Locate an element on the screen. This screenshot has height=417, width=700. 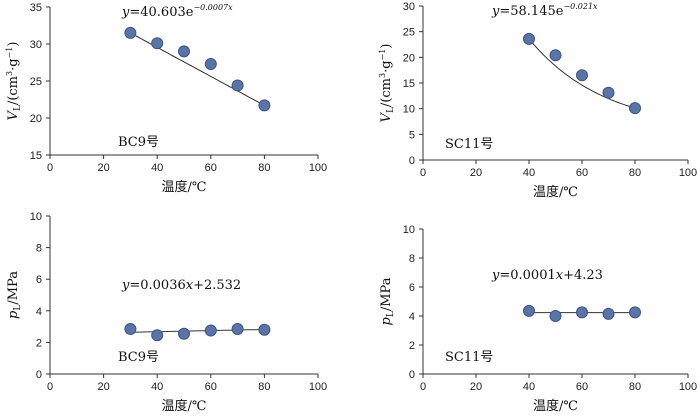
fit-equation: y=0.0001x+4.23 is located at coordinates (547, 275).